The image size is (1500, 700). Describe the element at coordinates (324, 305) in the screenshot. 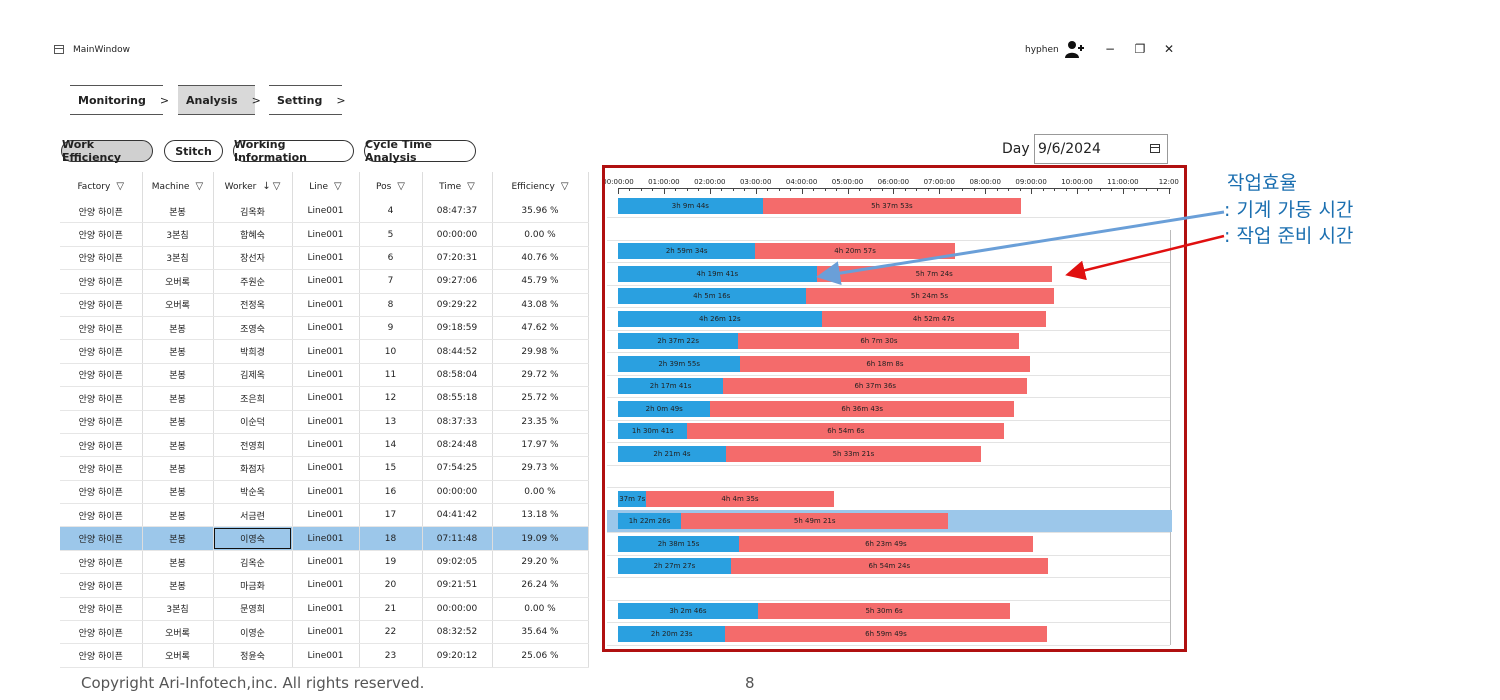

I see `table-row: 안양 하이픈 오버록 전정옥 Line001 8 09:29:22 43.08 %` at that location.